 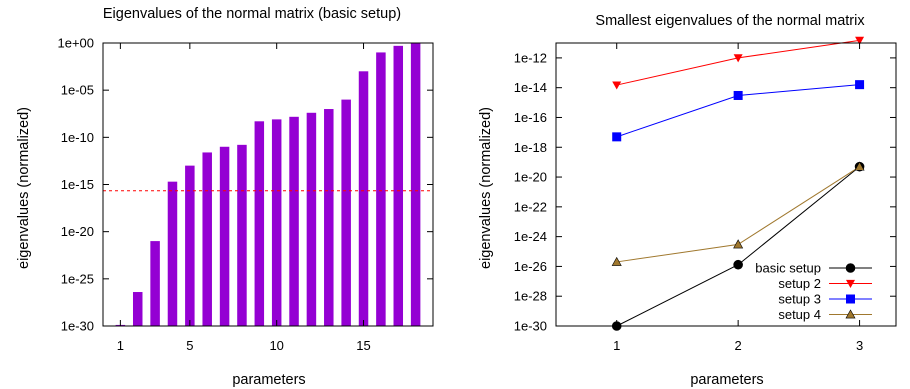 What do you see at coordinates (530, 57) in the screenshot?
I see `y-tick-label: 1e-12` at bounding box center [530, 57].